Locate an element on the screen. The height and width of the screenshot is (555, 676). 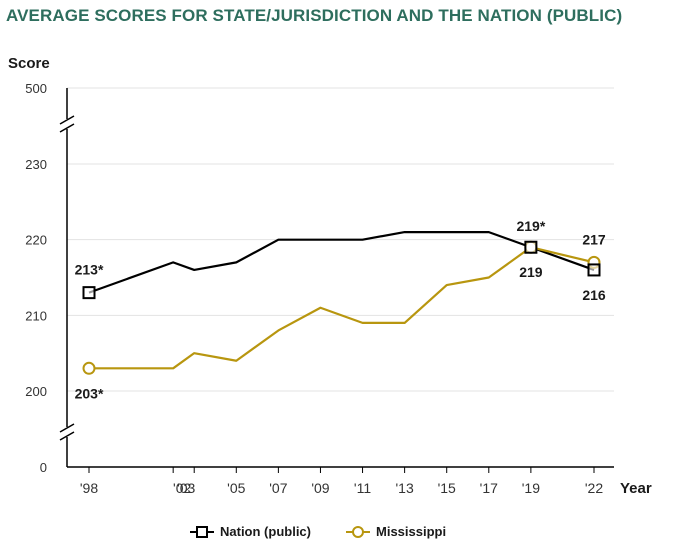
legend-label-nation: Nation (public) is located at coordinates (265, 531).